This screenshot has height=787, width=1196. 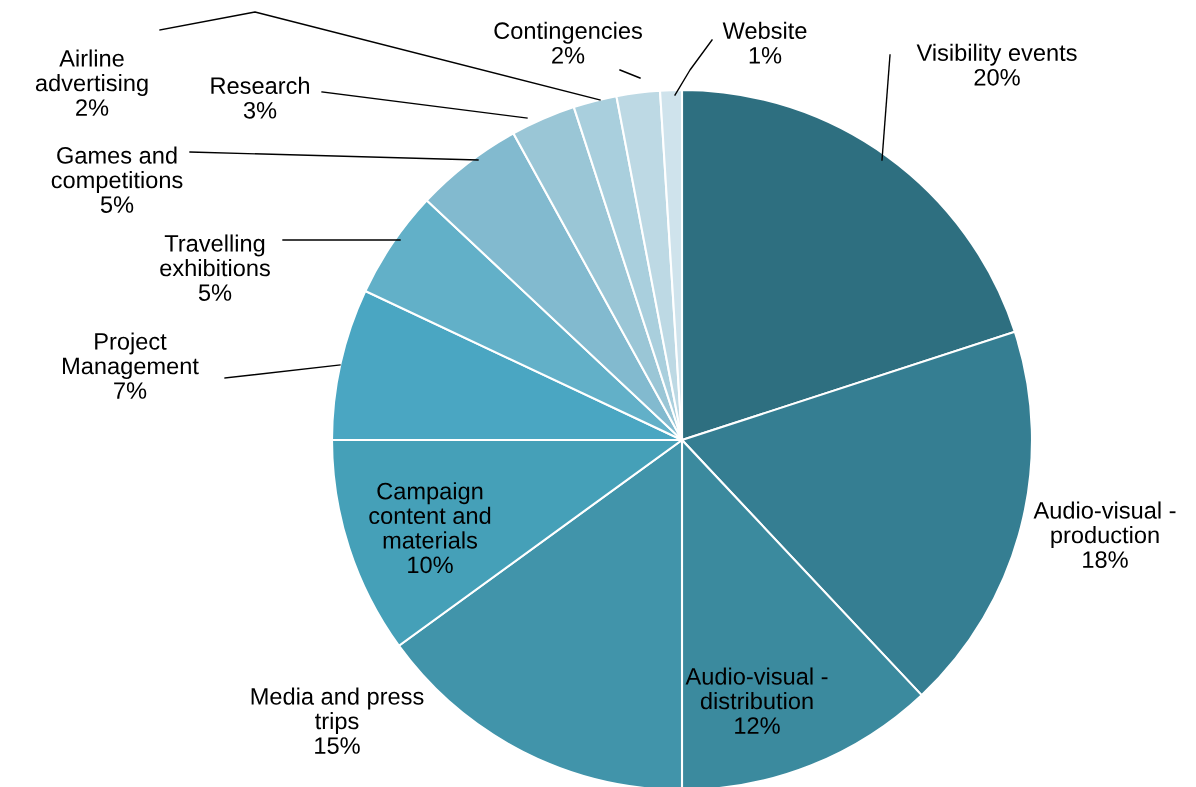 What do you see at coordinates (130, 390) in the screenshot?
I see `data-label: 7%` at bounding box center [130, 390].